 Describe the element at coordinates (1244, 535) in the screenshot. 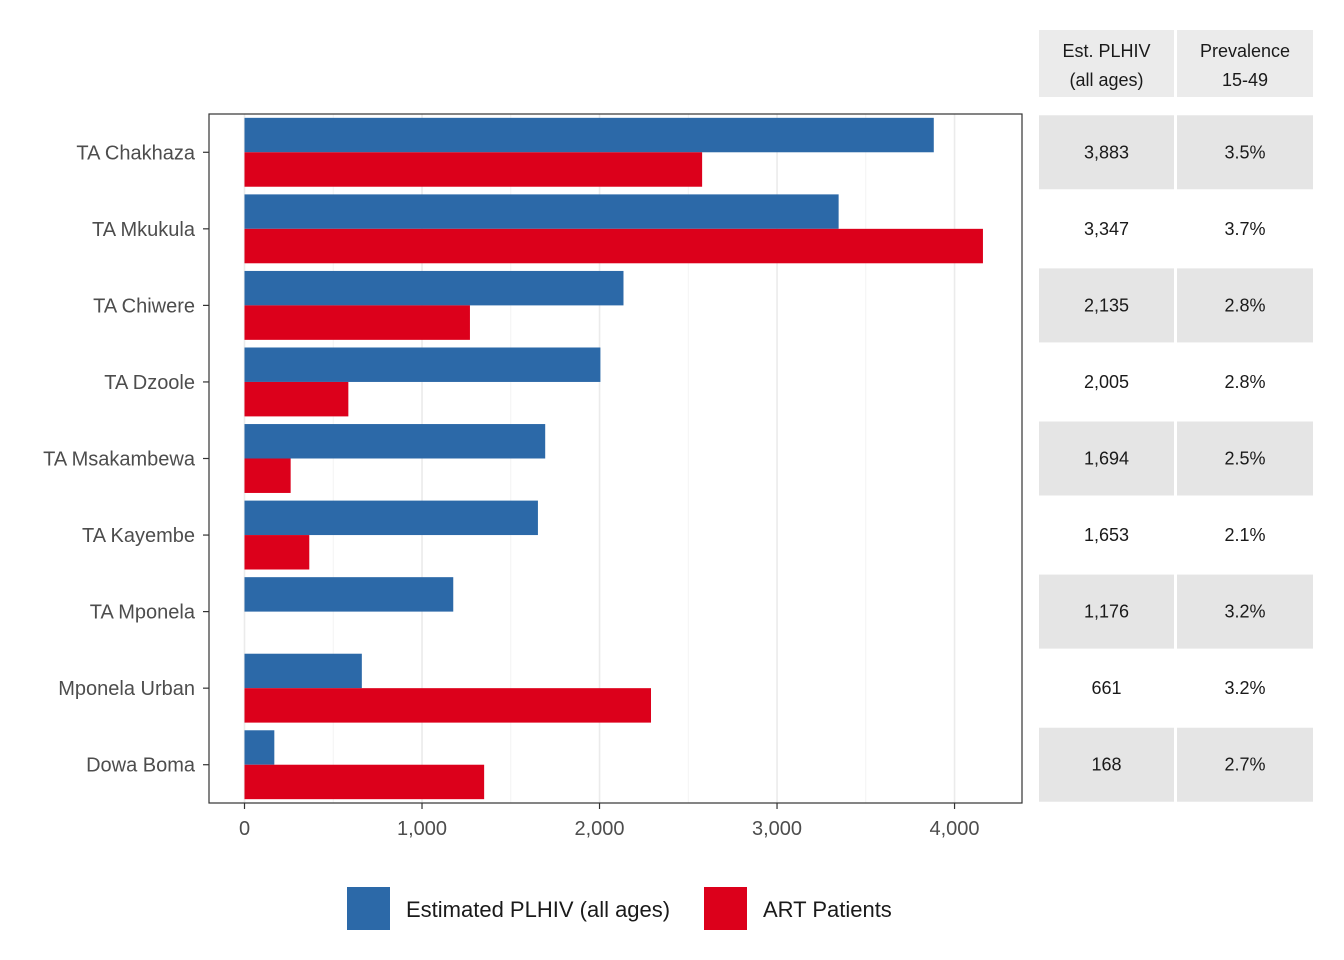

I see `table-cell: 2.1%` at that location.